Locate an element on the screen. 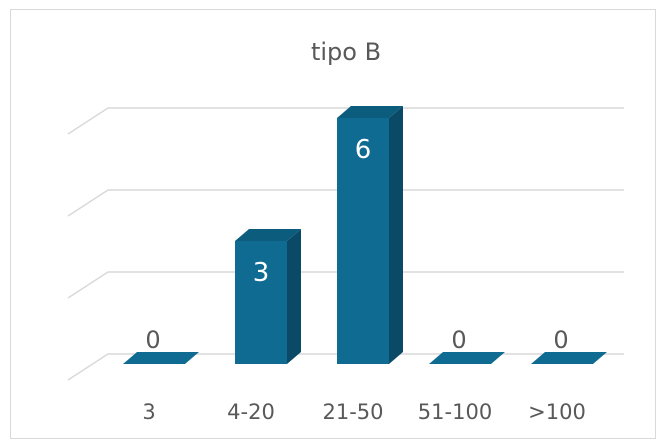  data-label-0: 0 is located at coordinates (152, 340).